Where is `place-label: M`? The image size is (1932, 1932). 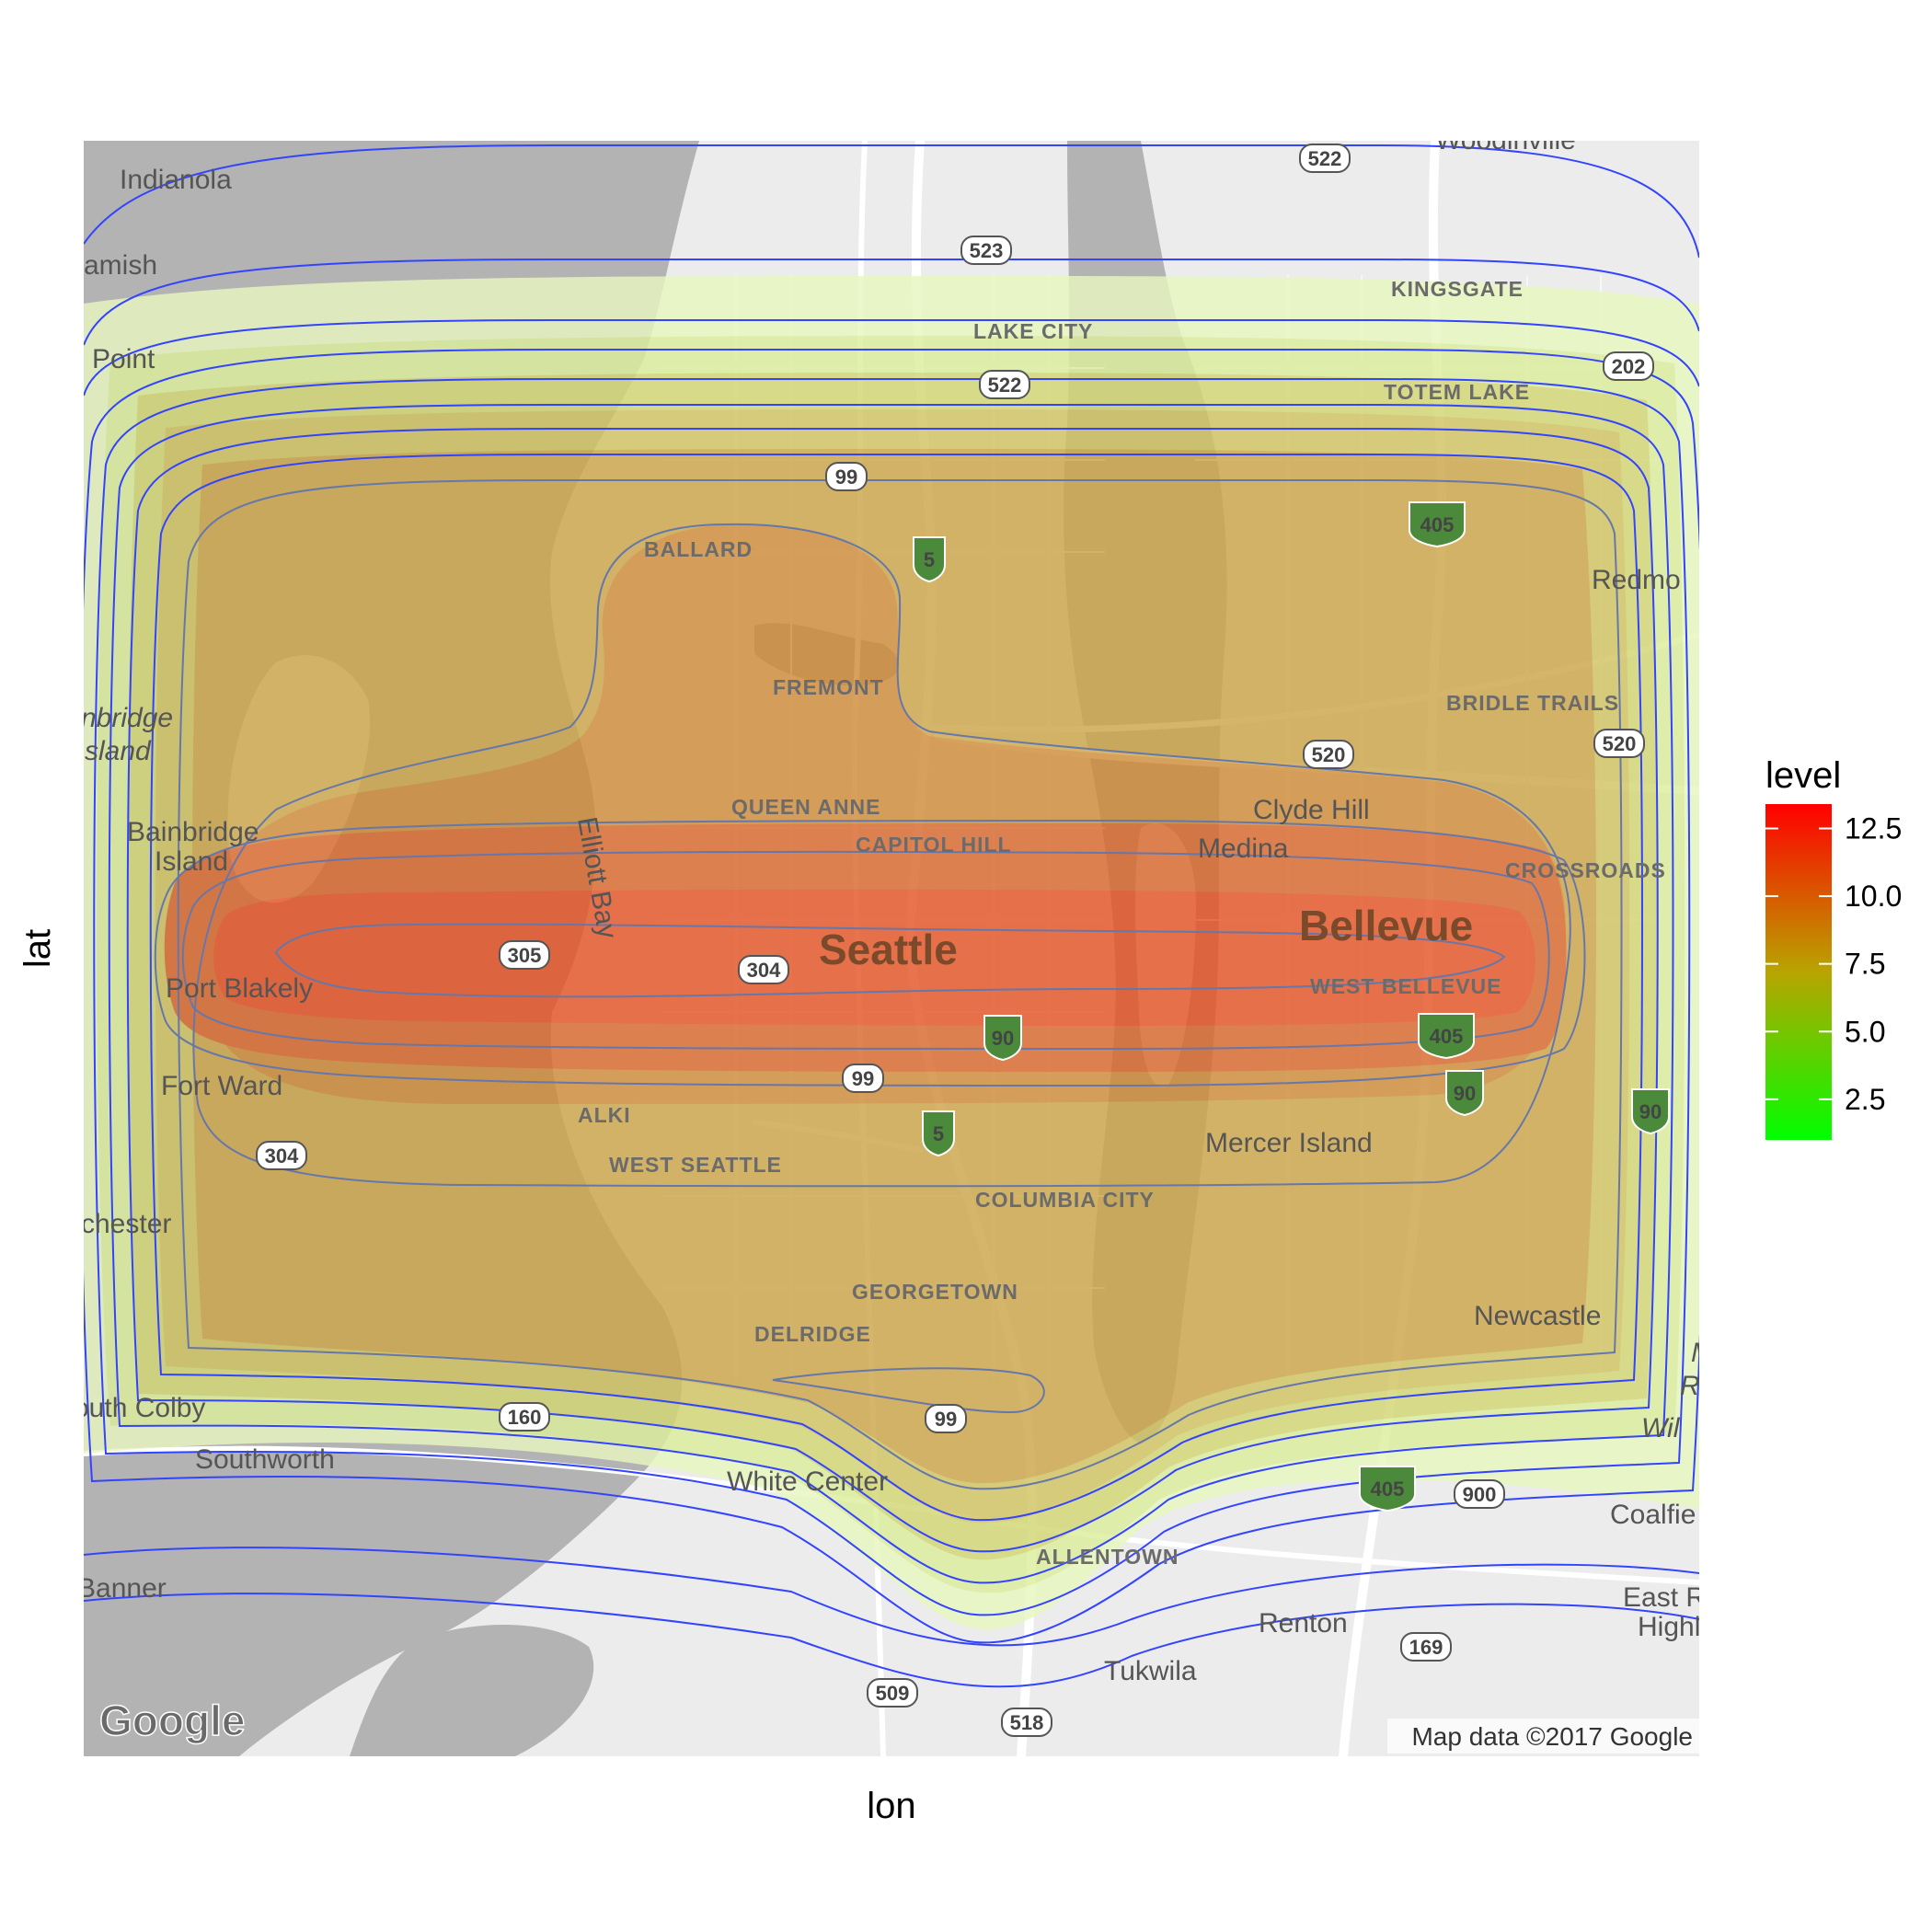 place-label: M is located at coordinates (1702, 1353).